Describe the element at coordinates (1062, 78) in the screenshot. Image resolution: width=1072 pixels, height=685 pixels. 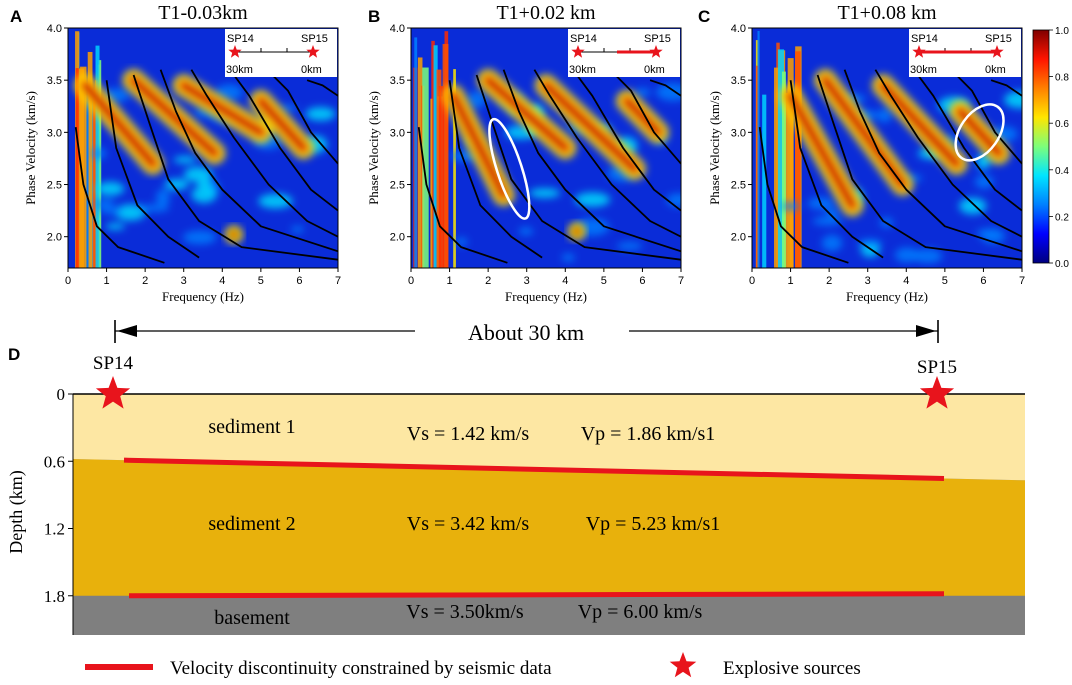
I see `colorbar-tick-label: 0.8` at that location.